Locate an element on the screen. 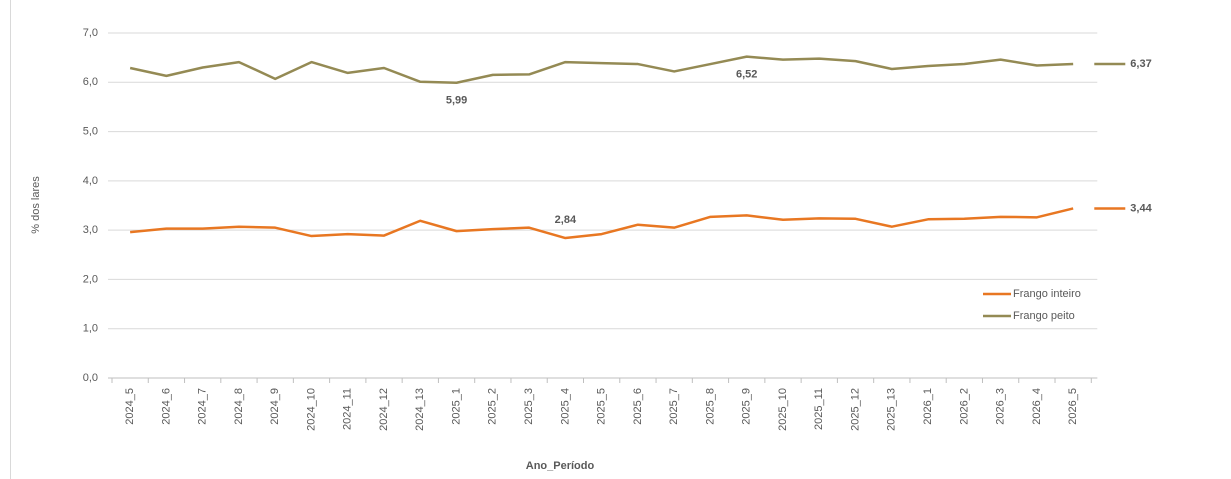 The image size is (1231, 479). x-tick-label: 2025_12 is located at coordinates (855, 409).